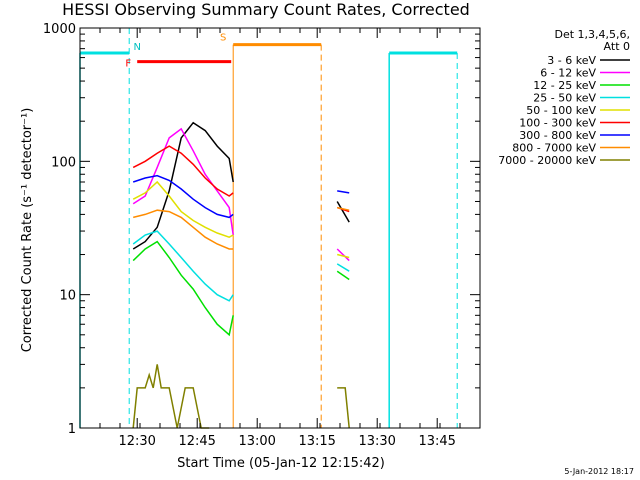 The width and height of the screenshot is (640, 480). Describe the element at coordinates (136, 47) in the screenshot. I see `annotation-n: N` at that location.